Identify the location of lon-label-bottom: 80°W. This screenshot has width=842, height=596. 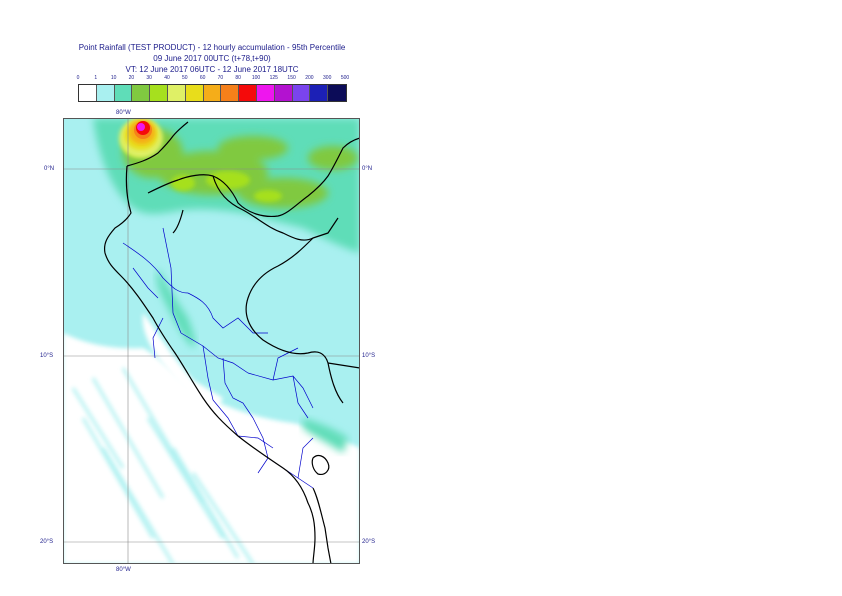
(123, 570).